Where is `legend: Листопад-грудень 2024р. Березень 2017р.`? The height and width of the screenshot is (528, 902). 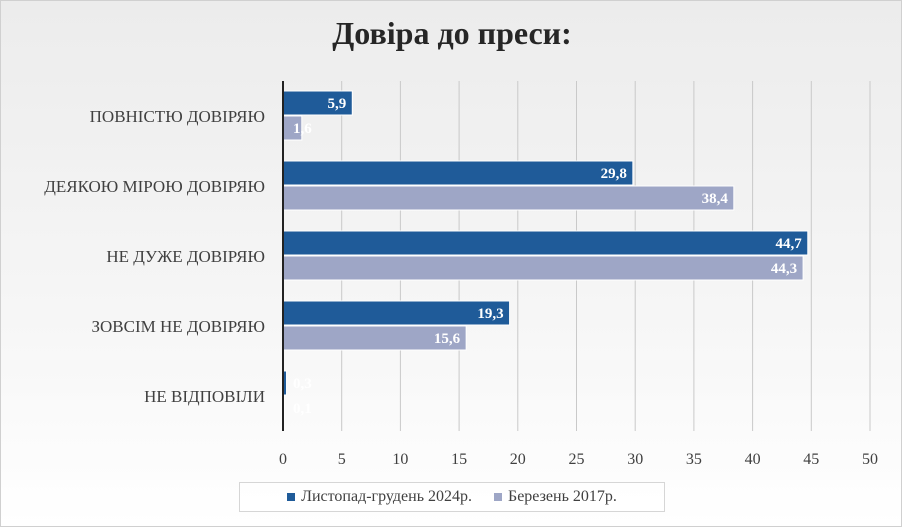 legend: Листопад-грудень 2024р. Березень 2017р. is located at coordinates (452, 497).